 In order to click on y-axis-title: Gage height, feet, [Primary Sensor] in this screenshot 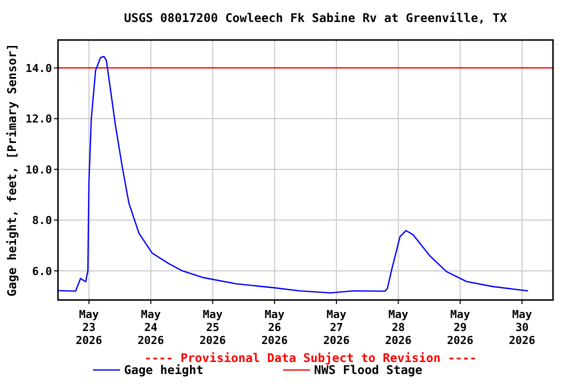, I will do `click(12, 170)`.